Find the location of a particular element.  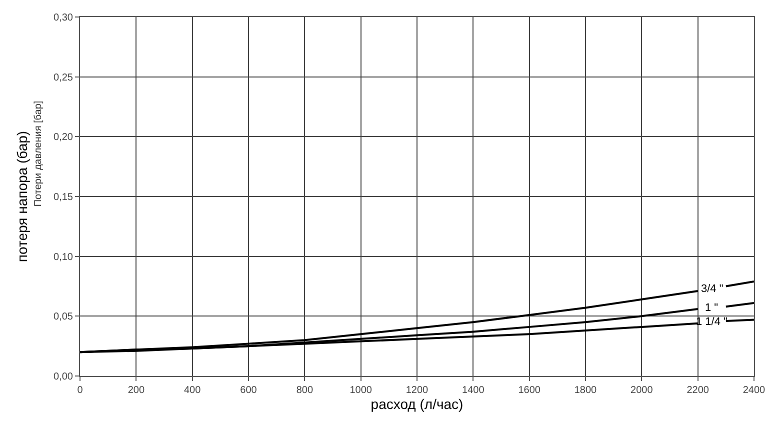

x-tick-label: 1800 is located at coordinates (586, 390).